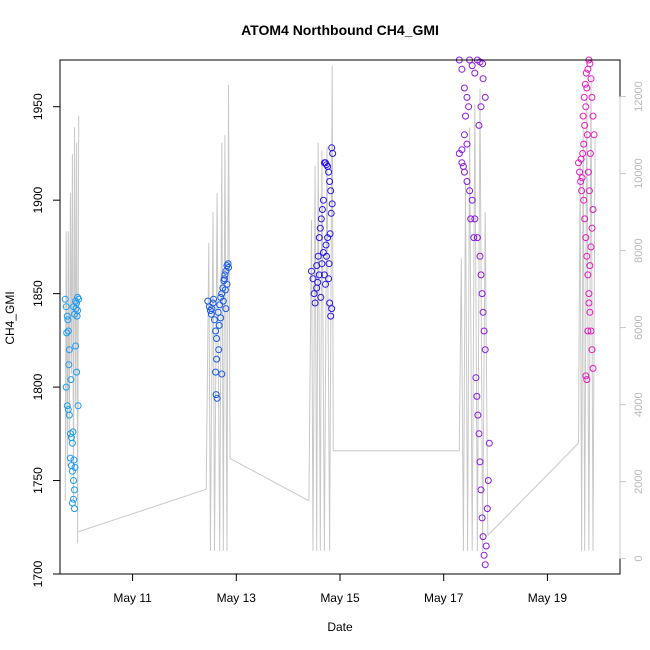  Describe the element at coordinates (639, 96) in the screenshot. I see `y2-tick-label: 12000` at that location.